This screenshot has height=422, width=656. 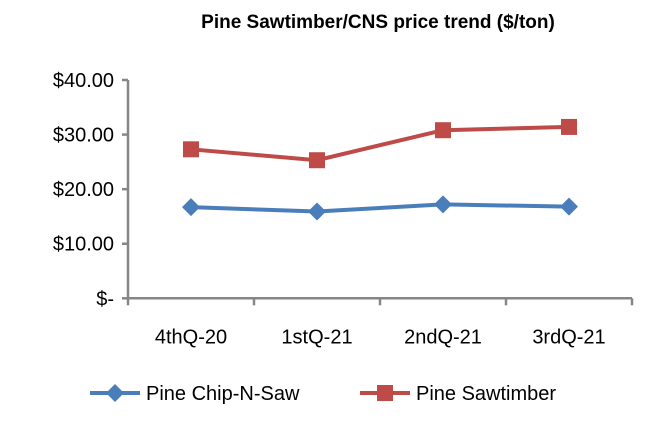 What do you see at coordinates (486, 394) in the screenshot?
I see `legend-label: Pine Sawtimber` at bounding box center [486, 394].